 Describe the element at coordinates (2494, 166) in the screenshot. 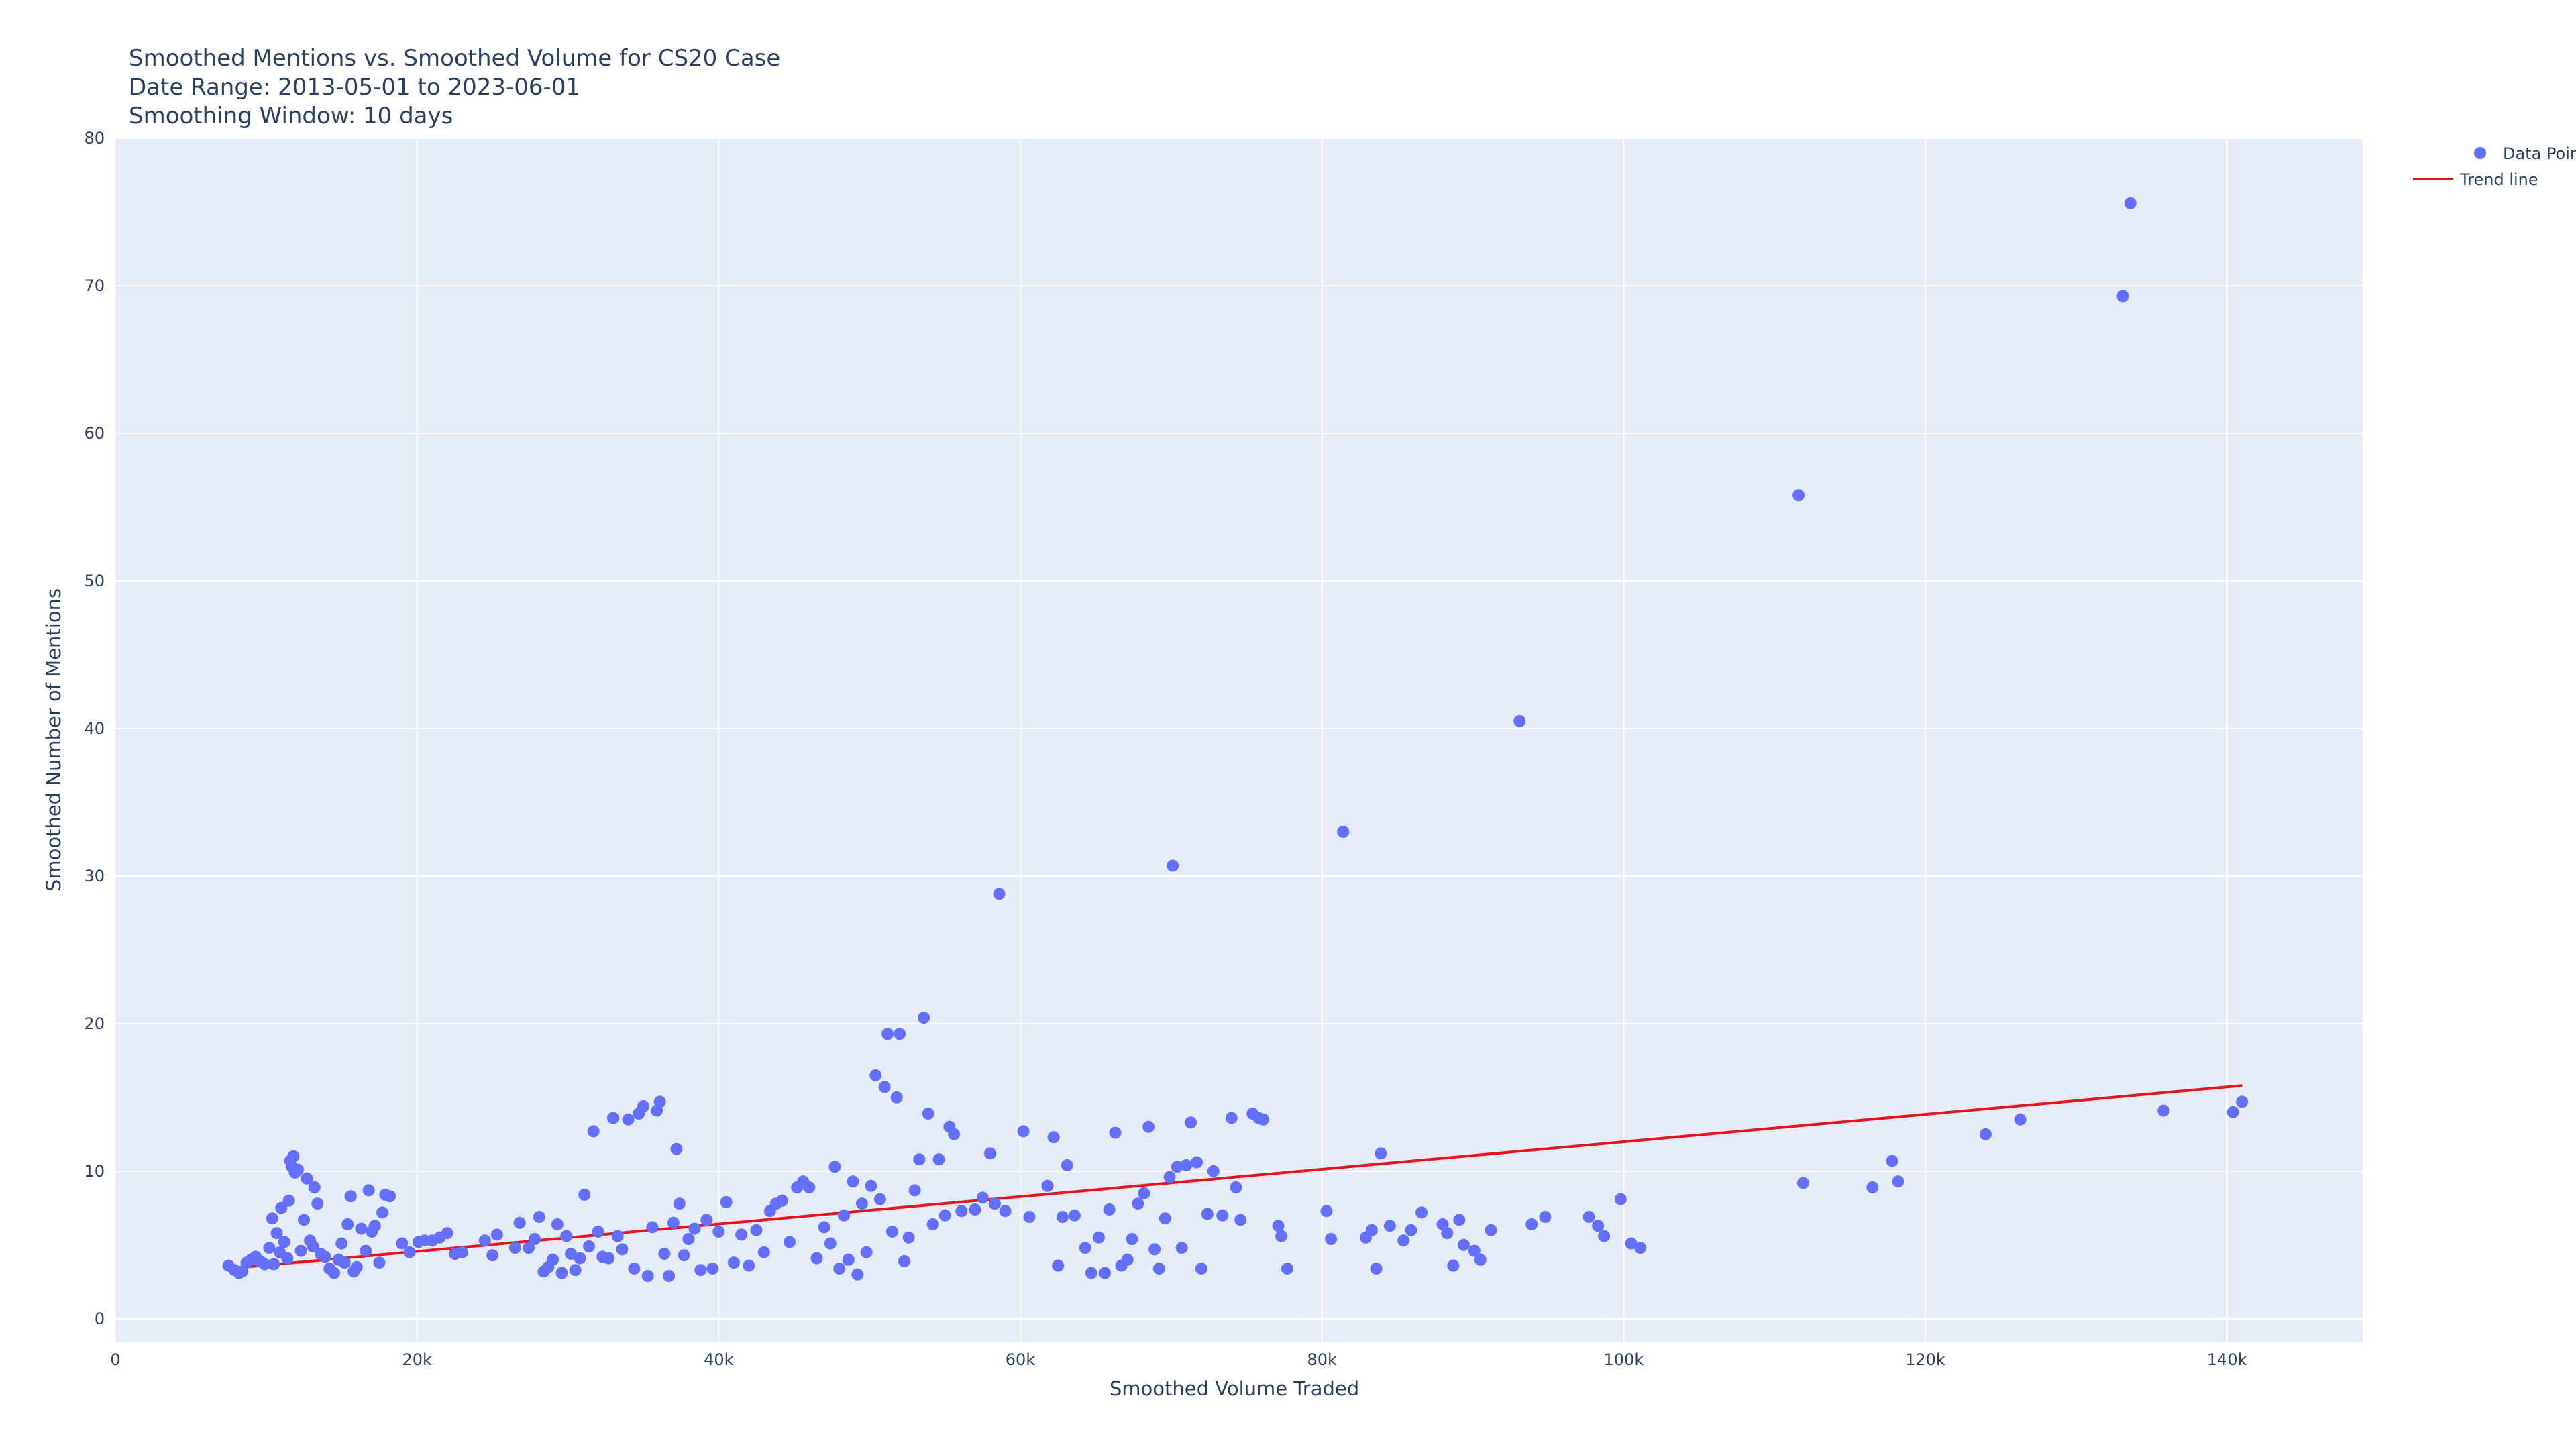

I see `legend: Data Points Trend line` at that location.